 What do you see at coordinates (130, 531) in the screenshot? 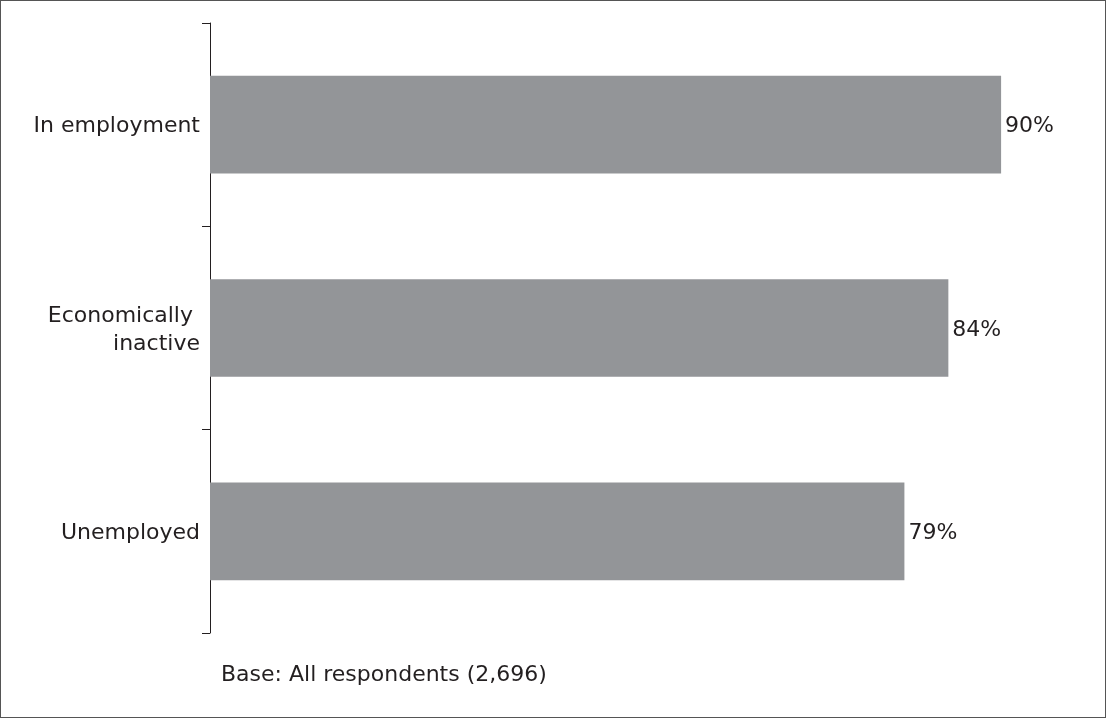
I see `y-tick-label: Unemployed` at bounding box center [130, 531].